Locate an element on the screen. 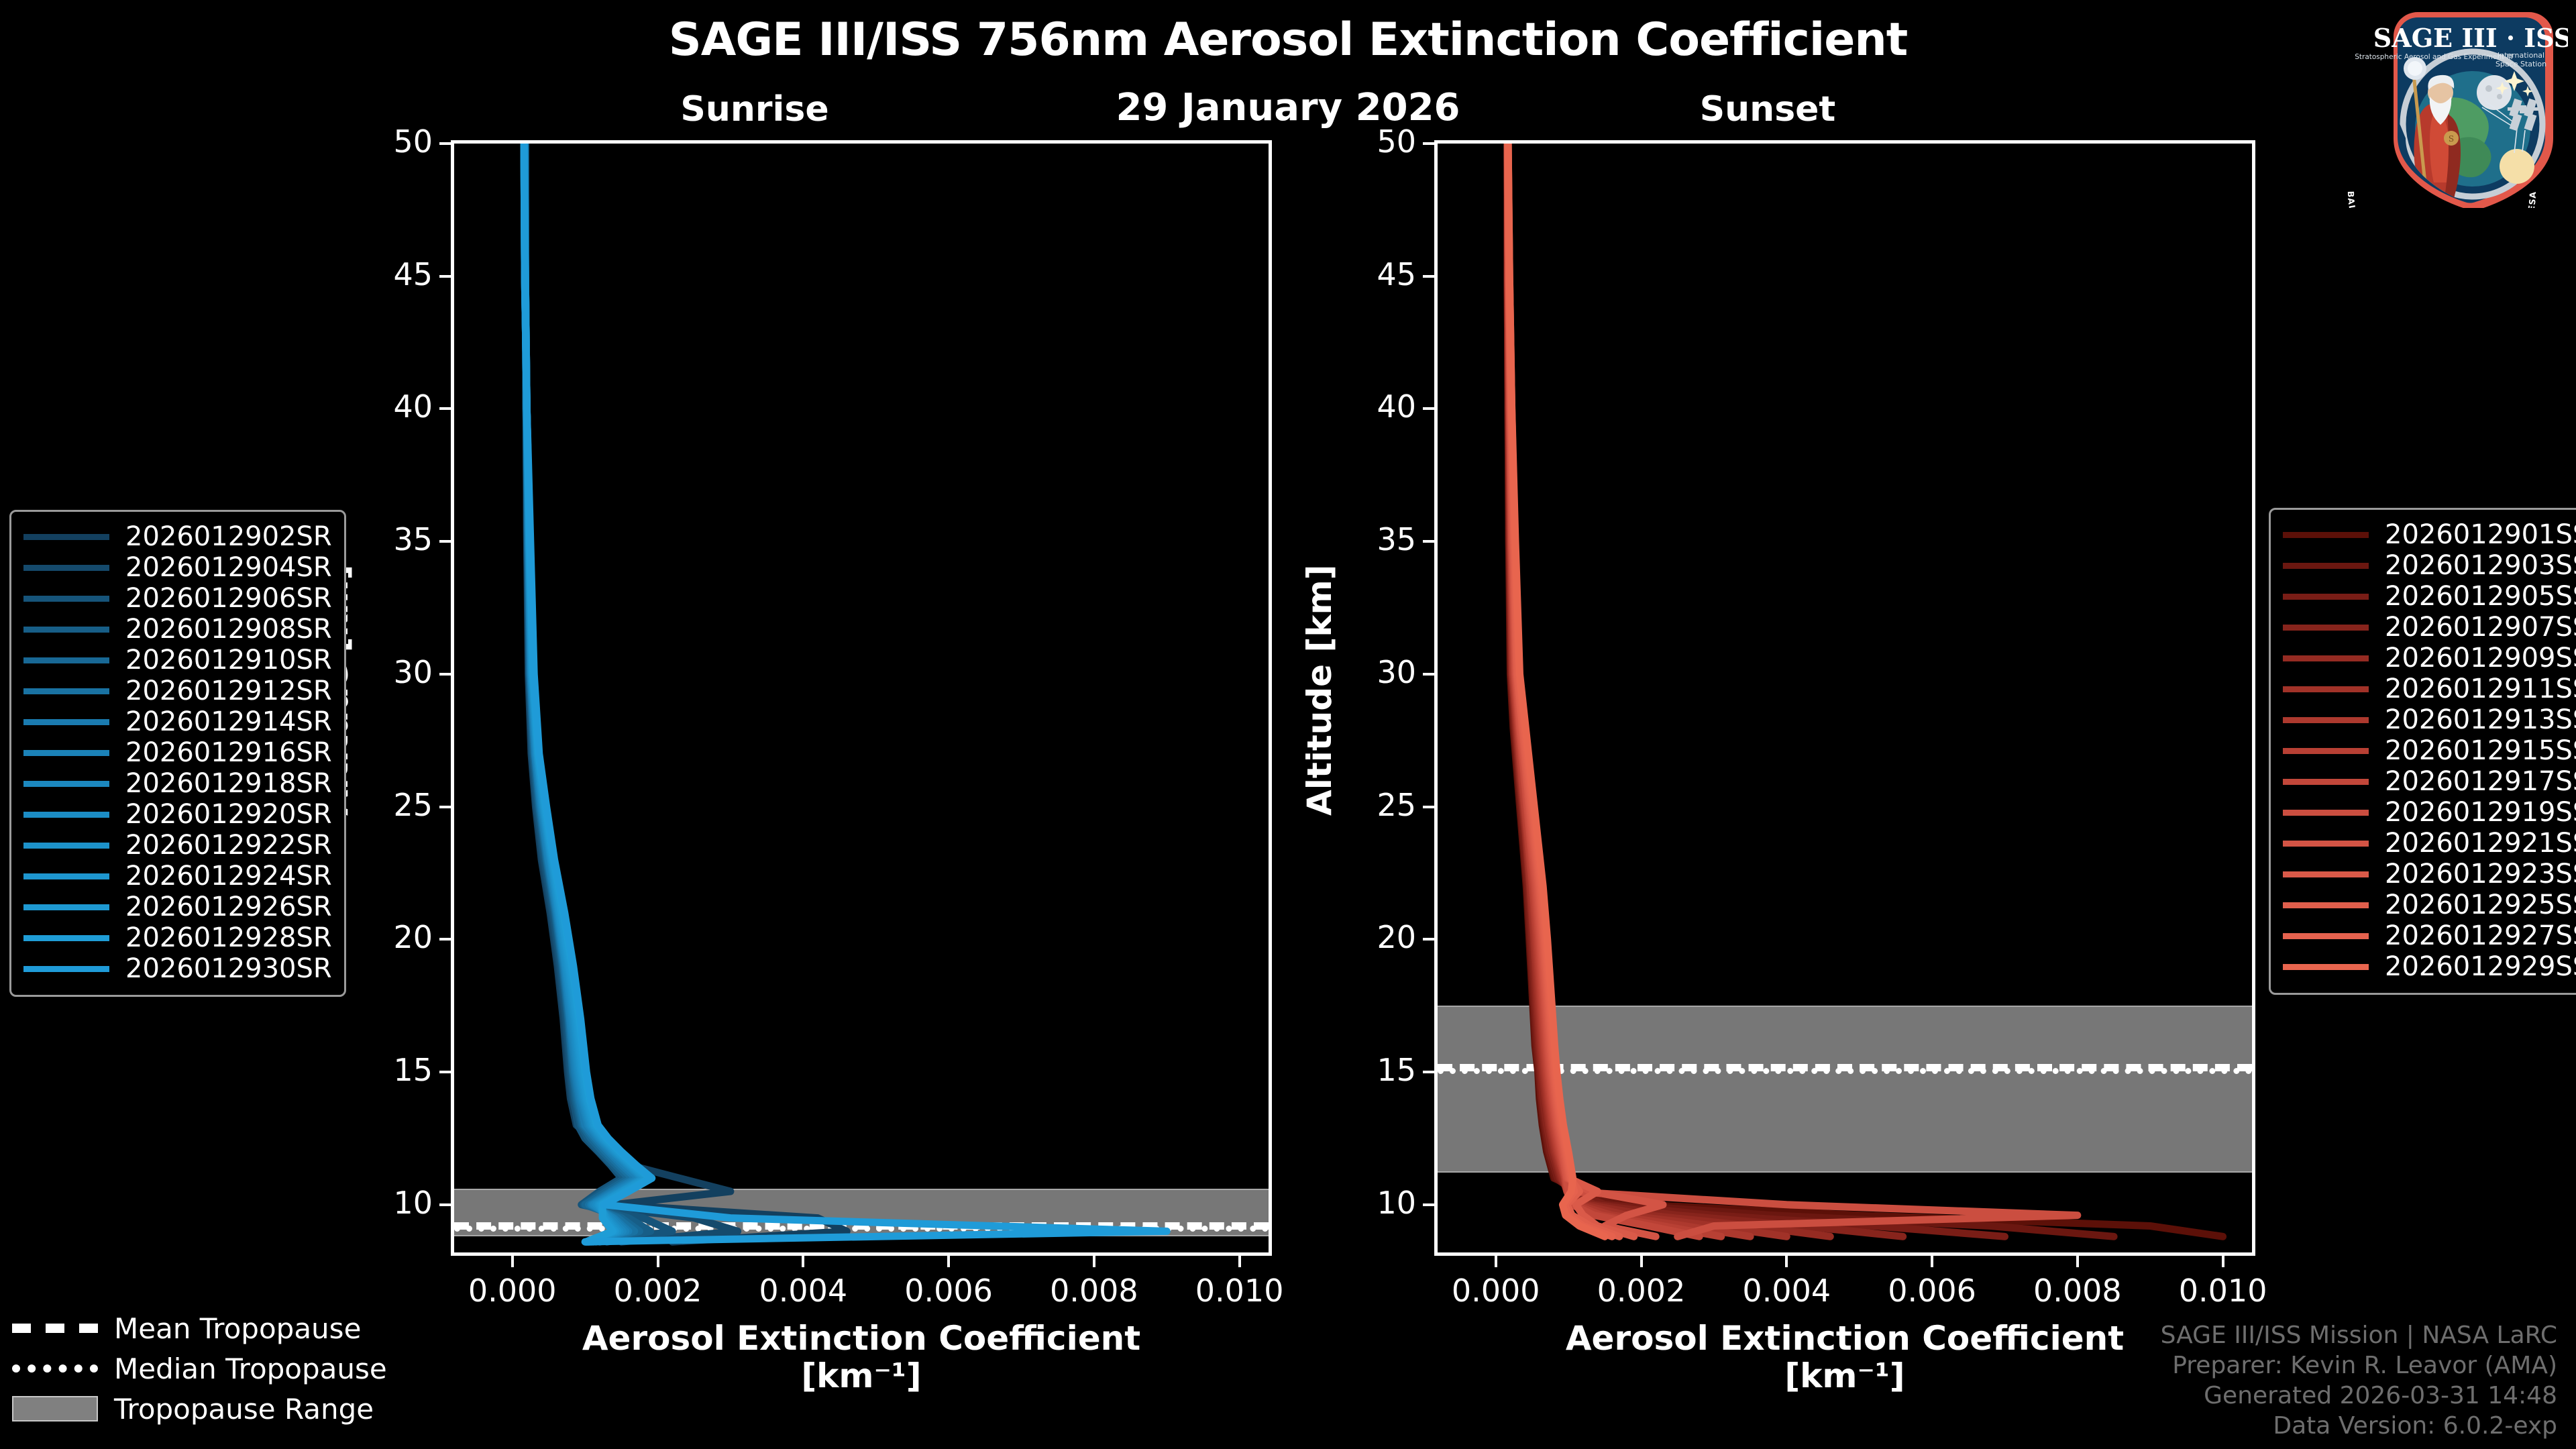 This screenshot has width=2576, height=1449. legend-item: 2026012902SR is located at coordinates (177, 536).